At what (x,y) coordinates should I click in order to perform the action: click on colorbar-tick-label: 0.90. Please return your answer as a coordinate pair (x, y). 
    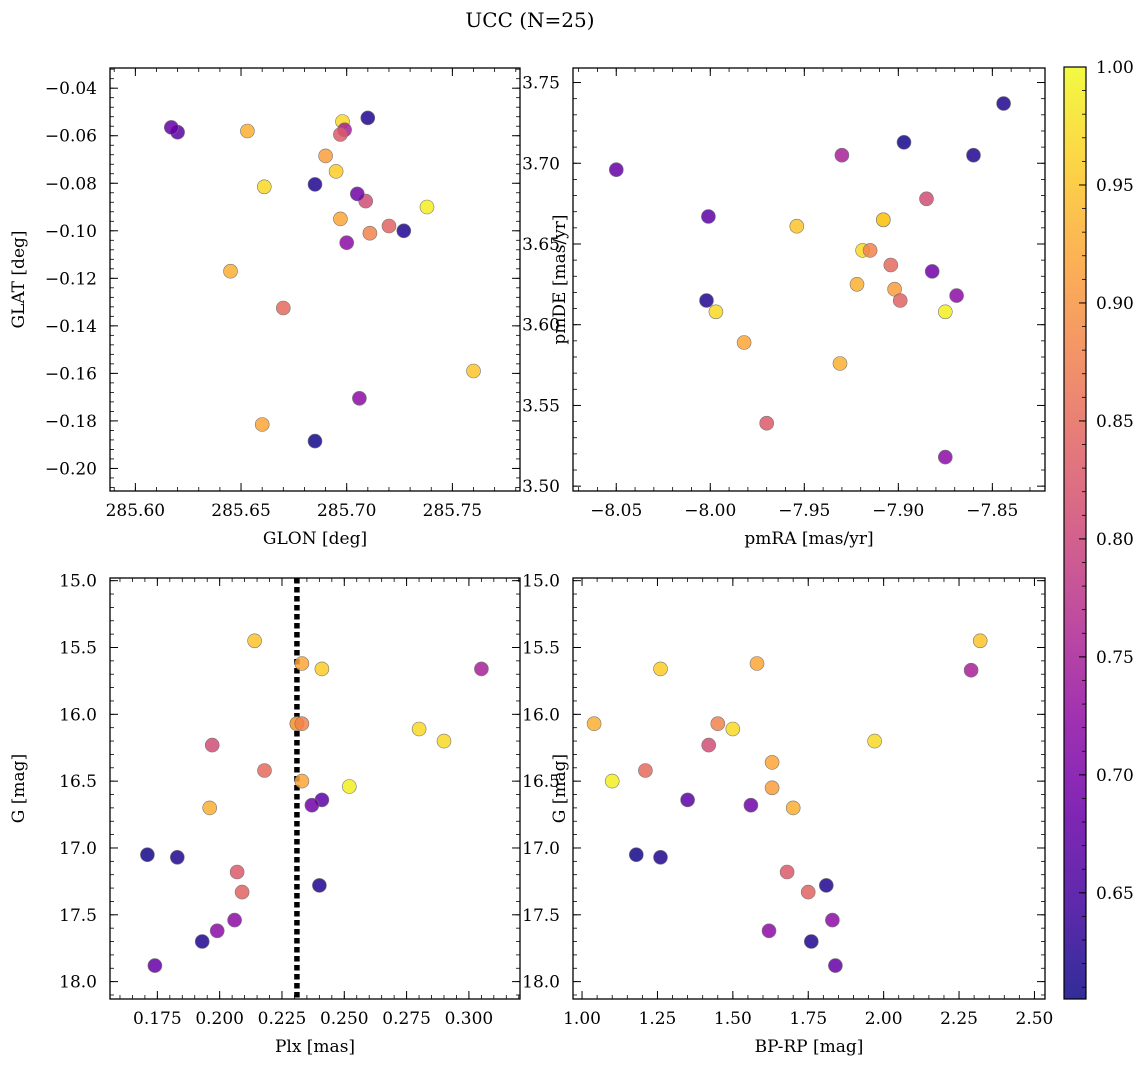
    Looking at the image, I should click on (1115, 304).